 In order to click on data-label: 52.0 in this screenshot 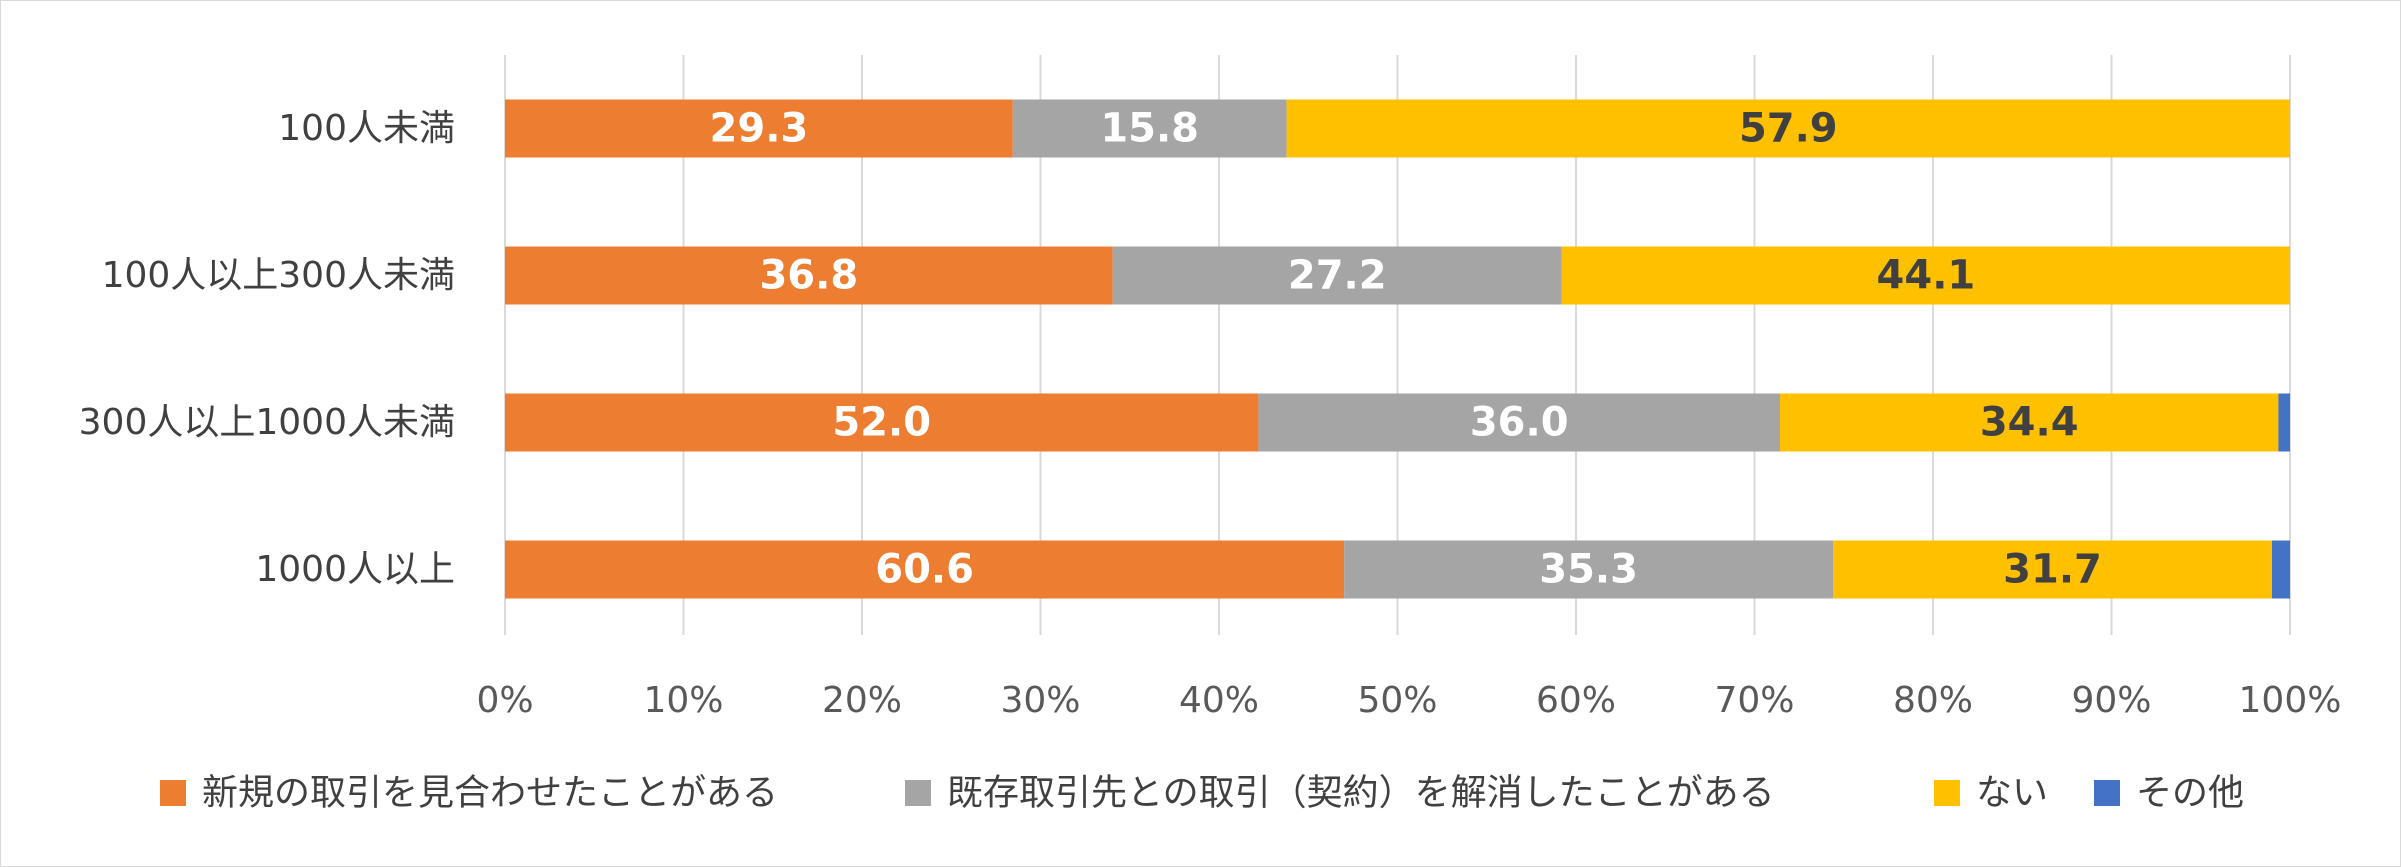, I will do `click(881, 423)`.